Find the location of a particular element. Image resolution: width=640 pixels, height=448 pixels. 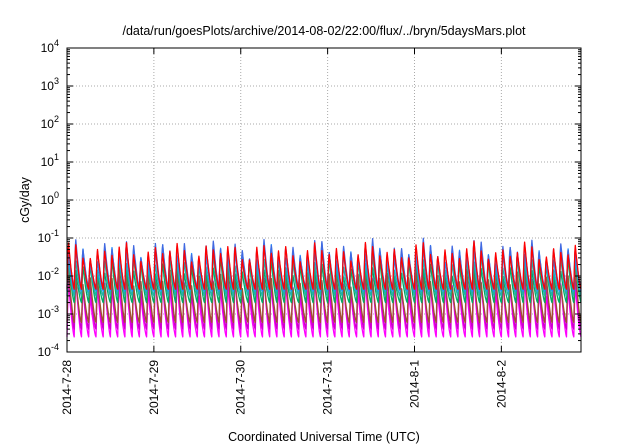

y-tick-label: 10¹ is located at coordinates (50, 160).